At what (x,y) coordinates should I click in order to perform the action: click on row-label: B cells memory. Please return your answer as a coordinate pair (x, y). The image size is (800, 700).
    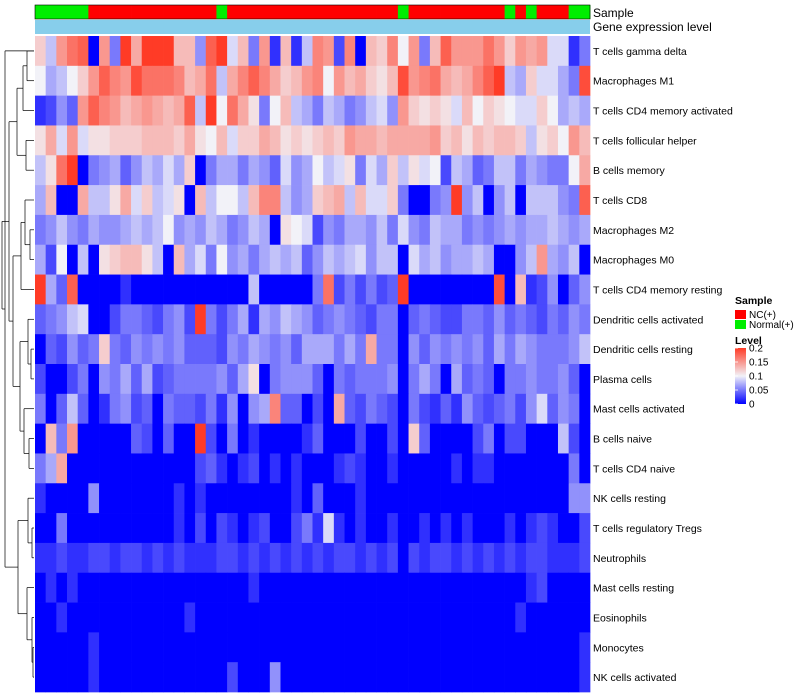
    Looking at the image, I should click on (629, 171).